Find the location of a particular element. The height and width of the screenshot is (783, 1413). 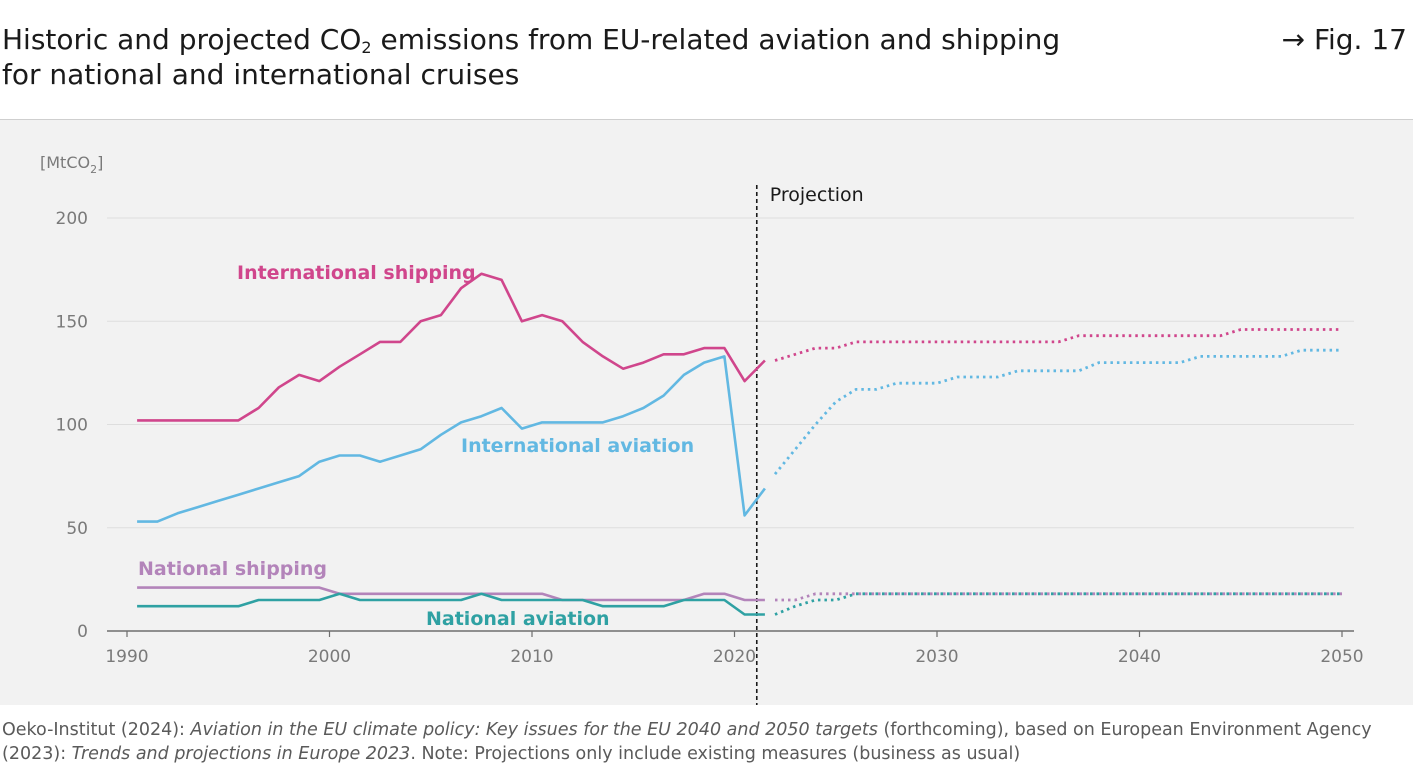

national-shipping-label: National shipping is located at coordinates (232, 569).